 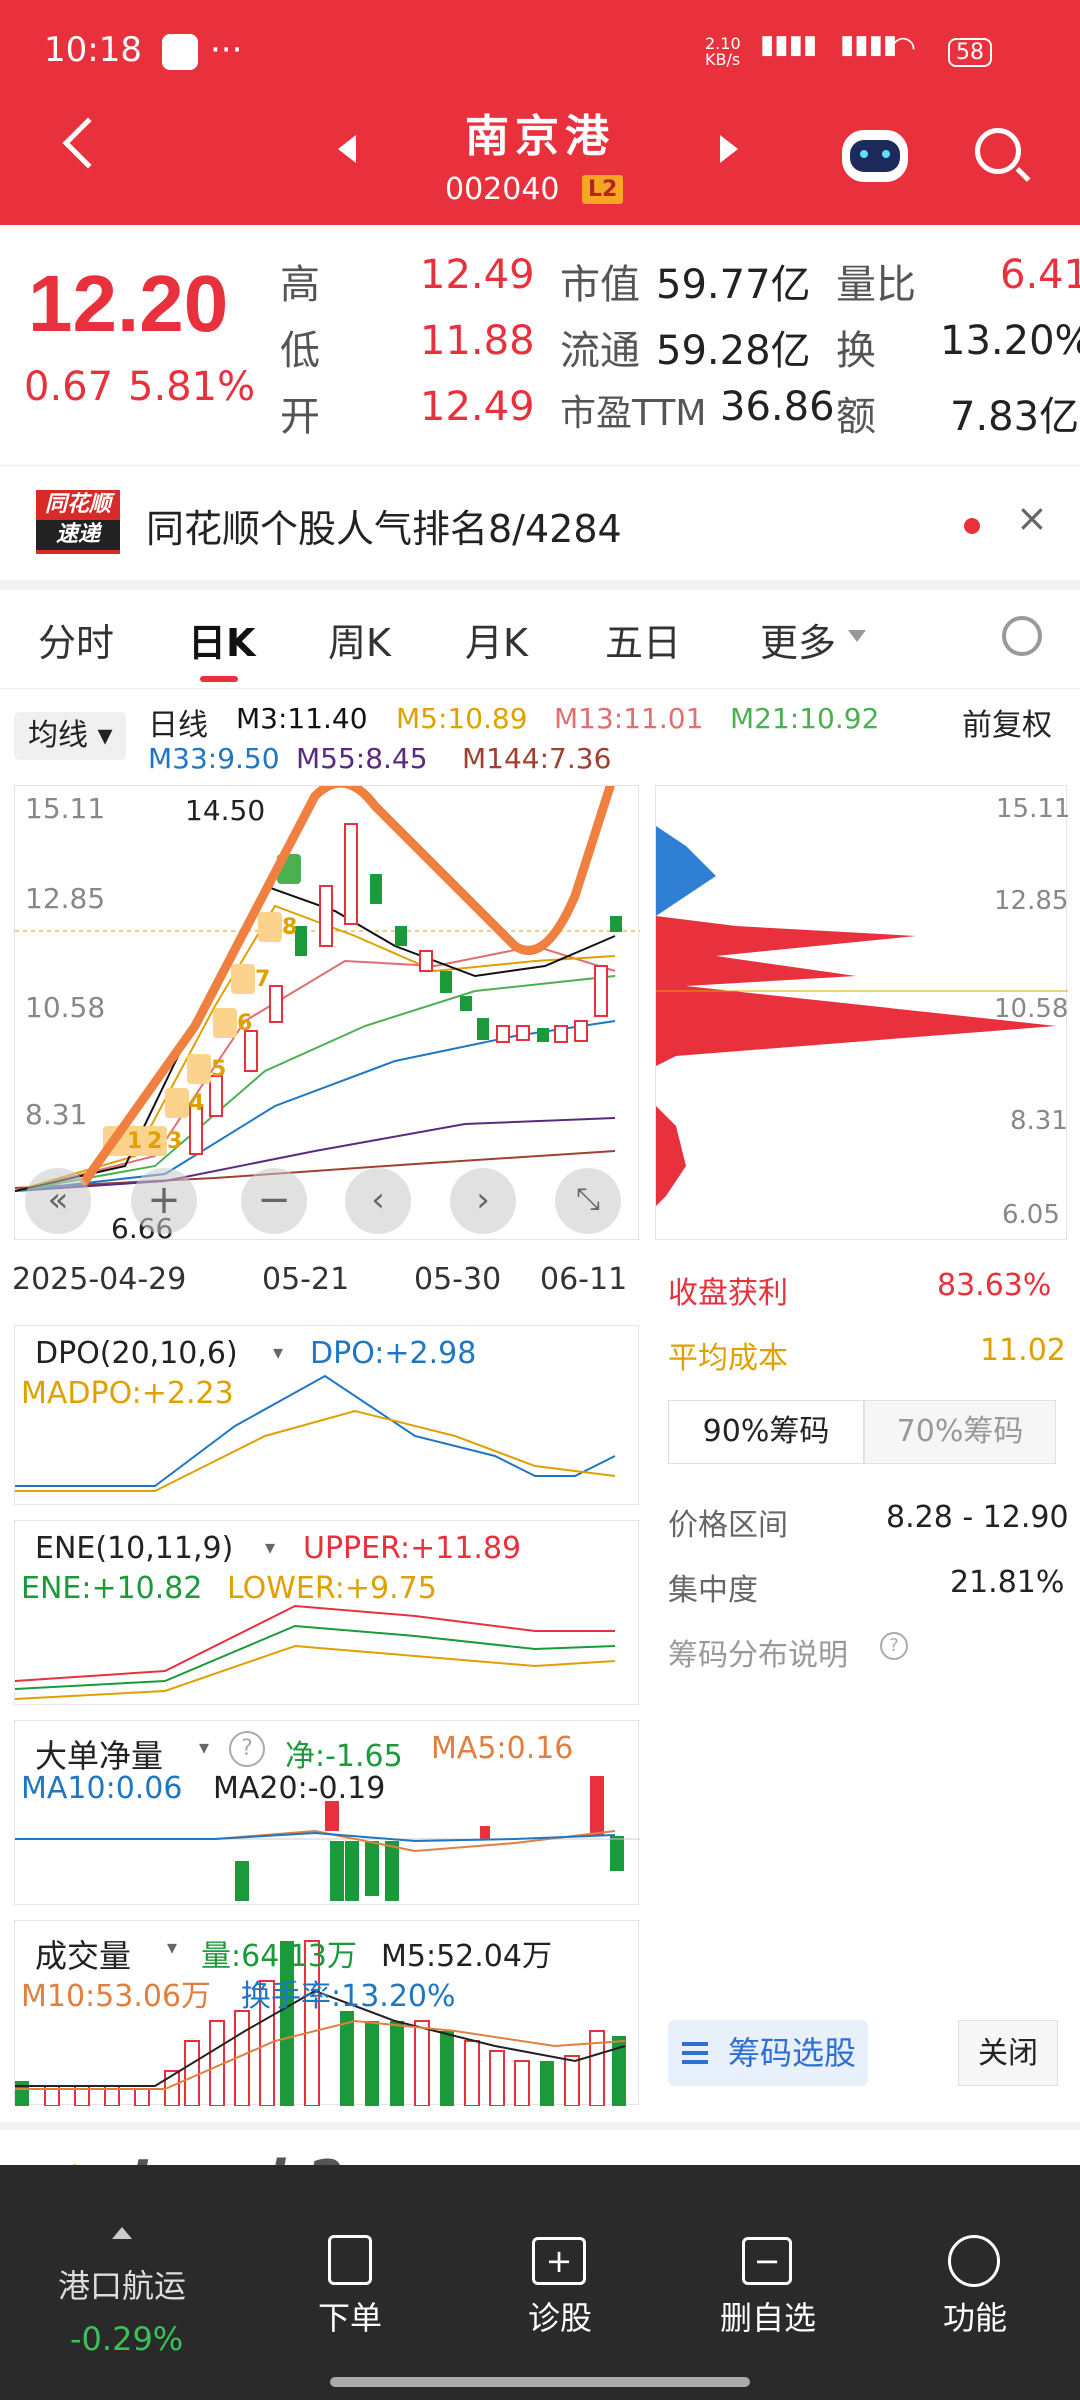 What do you see at coordinates (164, 1201) in the screenshot?
I see `zoom-in-icon: +` at bounding box center [164, 1201].